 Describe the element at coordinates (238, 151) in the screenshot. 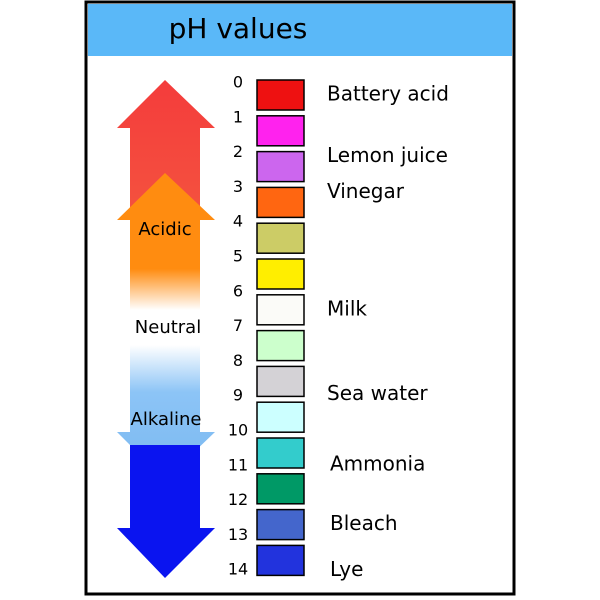

I see `ph-number: 2` at that location.